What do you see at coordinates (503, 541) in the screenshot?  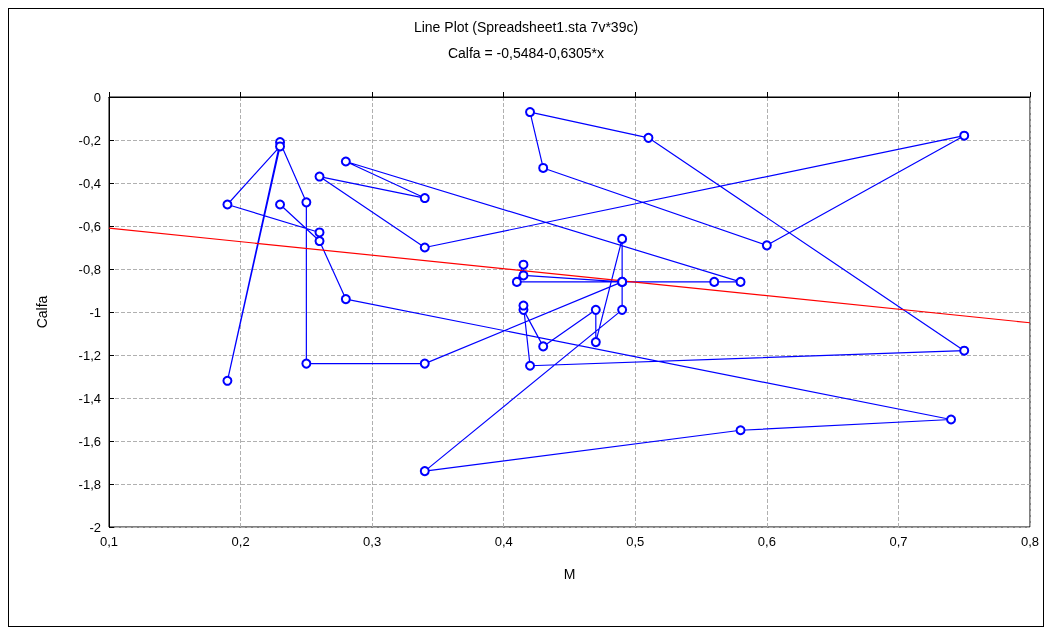 I see `x-tick-label: 0,4` at bounding box center [503, 541].